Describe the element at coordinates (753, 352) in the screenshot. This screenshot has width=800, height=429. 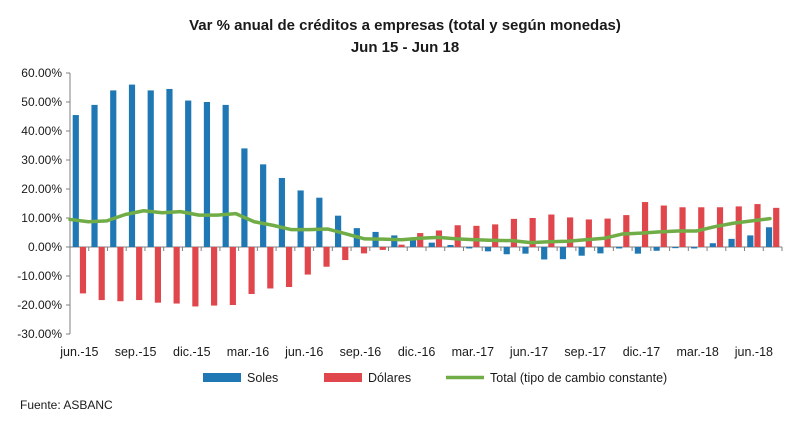
I see `x-tick-label: jun.-18` at that location.